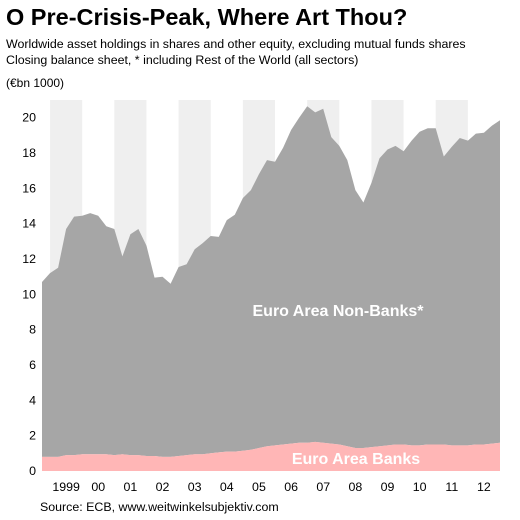  I want to click on y-unit-label: (€bn 1000), so click(35, 83).